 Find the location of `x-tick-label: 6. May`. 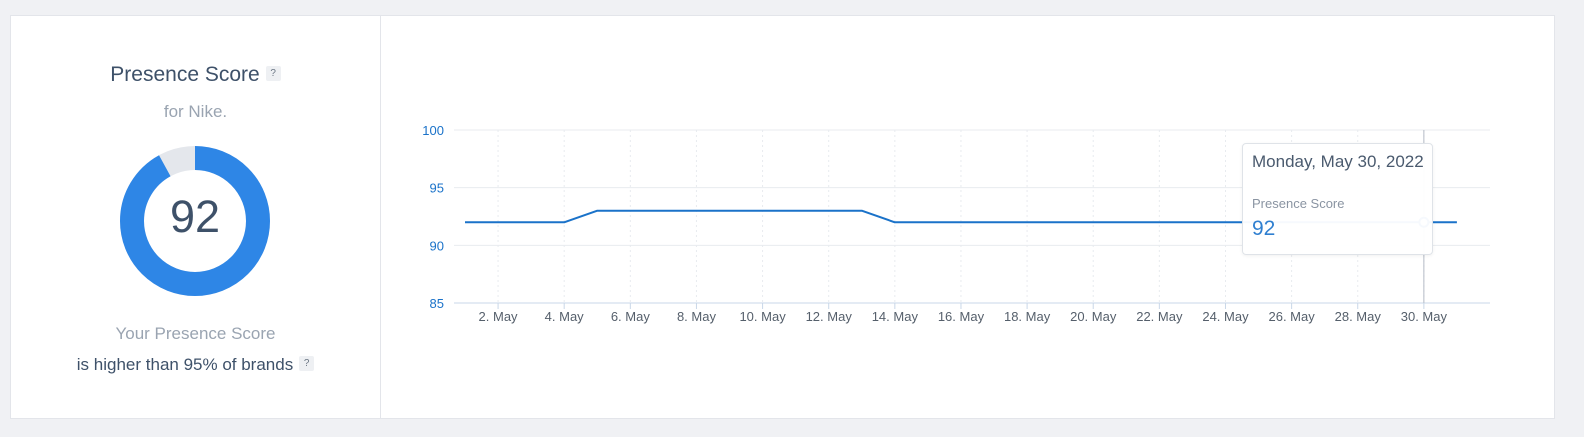

x-tick-label: 6. May is located at coordinates (631, 316).